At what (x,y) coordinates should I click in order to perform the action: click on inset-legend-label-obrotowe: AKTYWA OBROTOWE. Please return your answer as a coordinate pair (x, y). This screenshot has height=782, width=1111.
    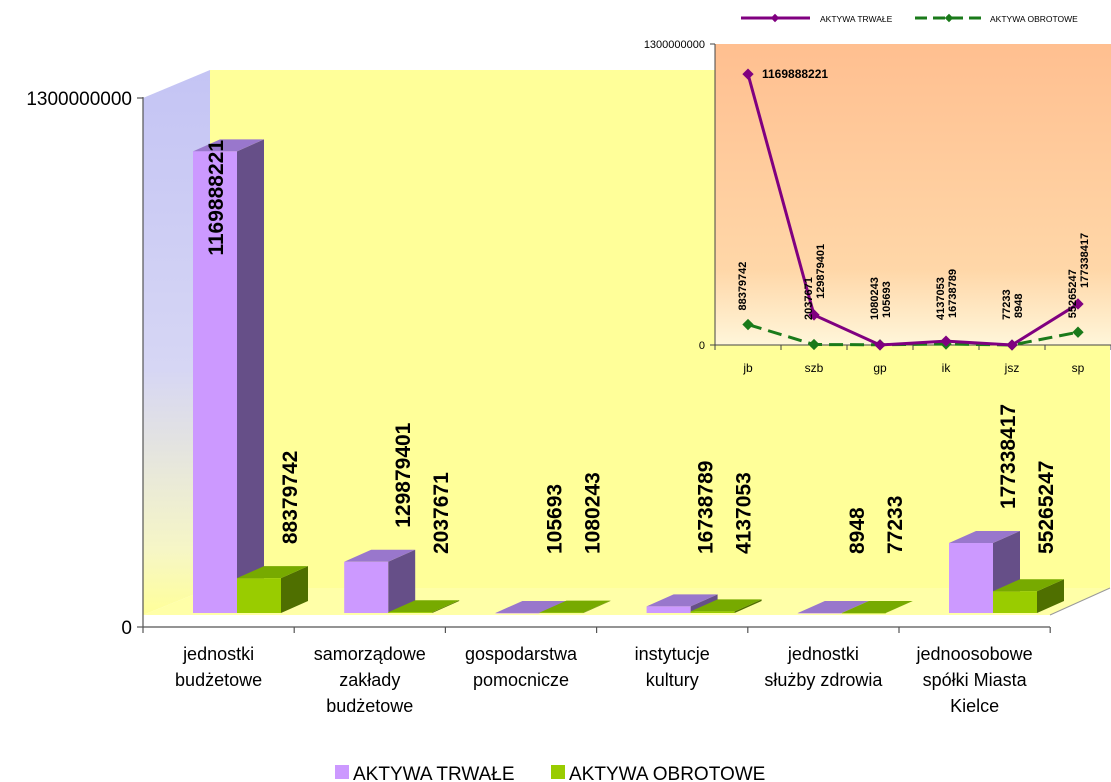
    Looking at the image, I should click on (1034, 19).